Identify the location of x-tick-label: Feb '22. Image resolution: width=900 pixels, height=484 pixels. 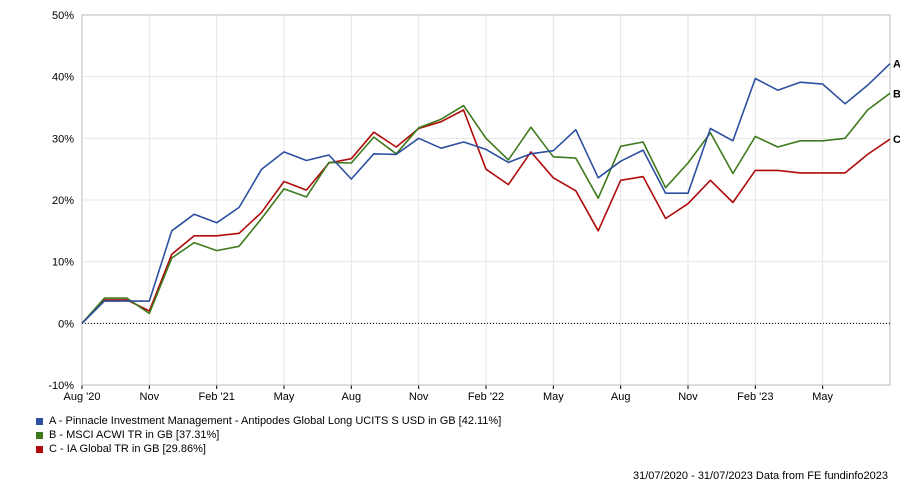
(486, 397).